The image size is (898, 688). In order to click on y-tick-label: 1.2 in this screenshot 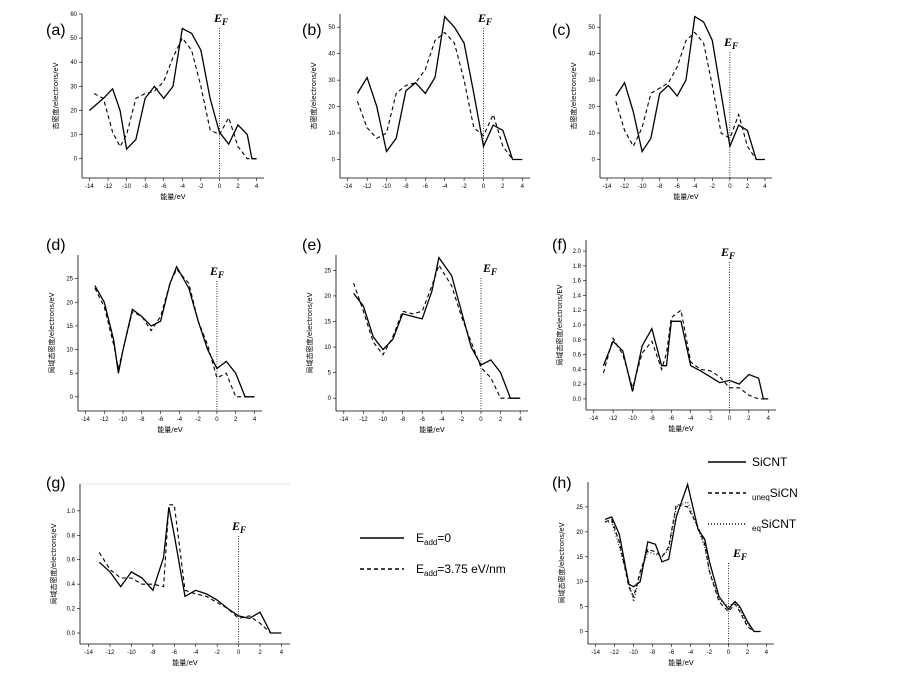, I will do `click(577, 311)`.